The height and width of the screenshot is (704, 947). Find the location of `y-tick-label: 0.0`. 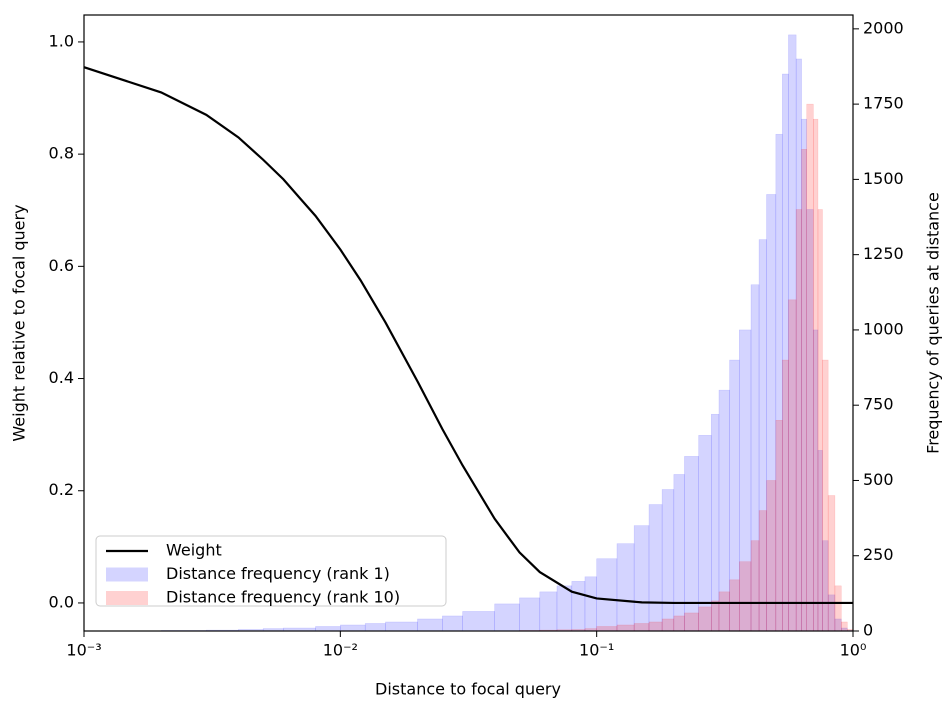

y-tick-label: 0.0 is located at coordinates (61, 601).